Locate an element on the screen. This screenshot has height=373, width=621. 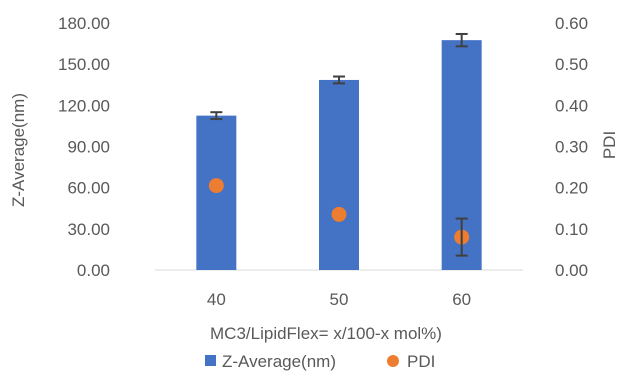
x-tick-label: 40 is located at coordinates (216, 299).